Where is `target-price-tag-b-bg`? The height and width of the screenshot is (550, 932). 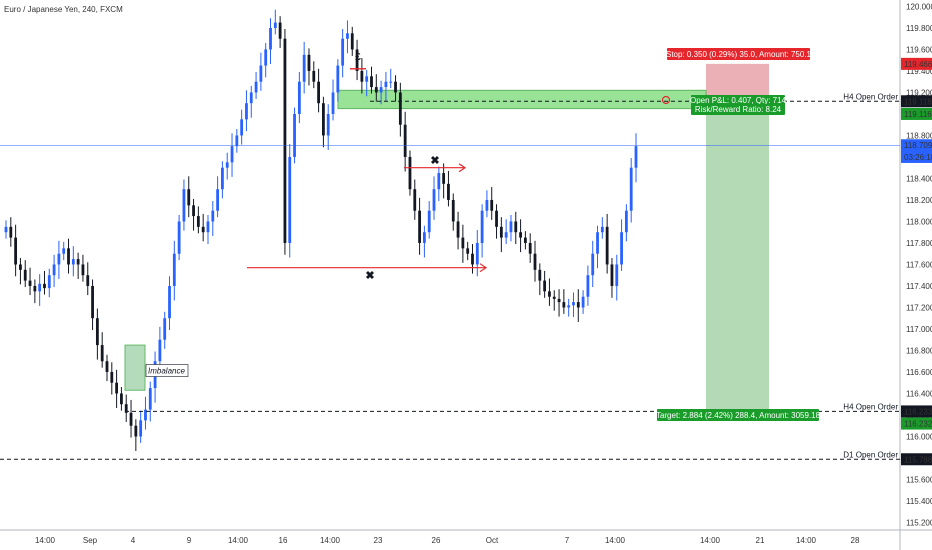
target-price-tag-b-bg is located at coordinates (916, 423).